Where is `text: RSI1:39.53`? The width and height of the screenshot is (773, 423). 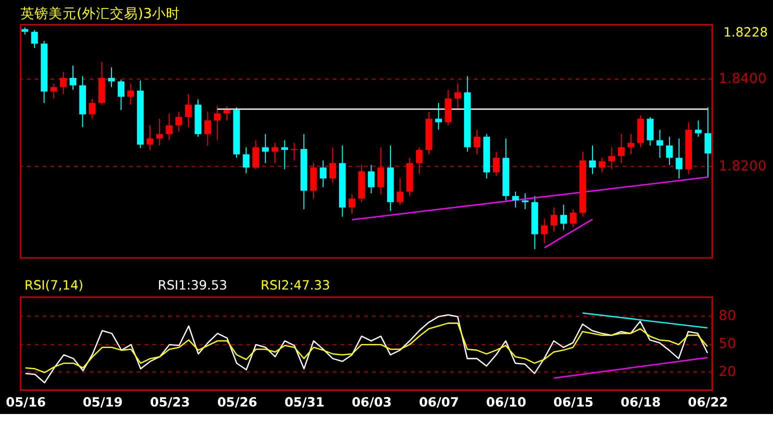
text: RSI1:39.53 is located at coordinates (193, 286).